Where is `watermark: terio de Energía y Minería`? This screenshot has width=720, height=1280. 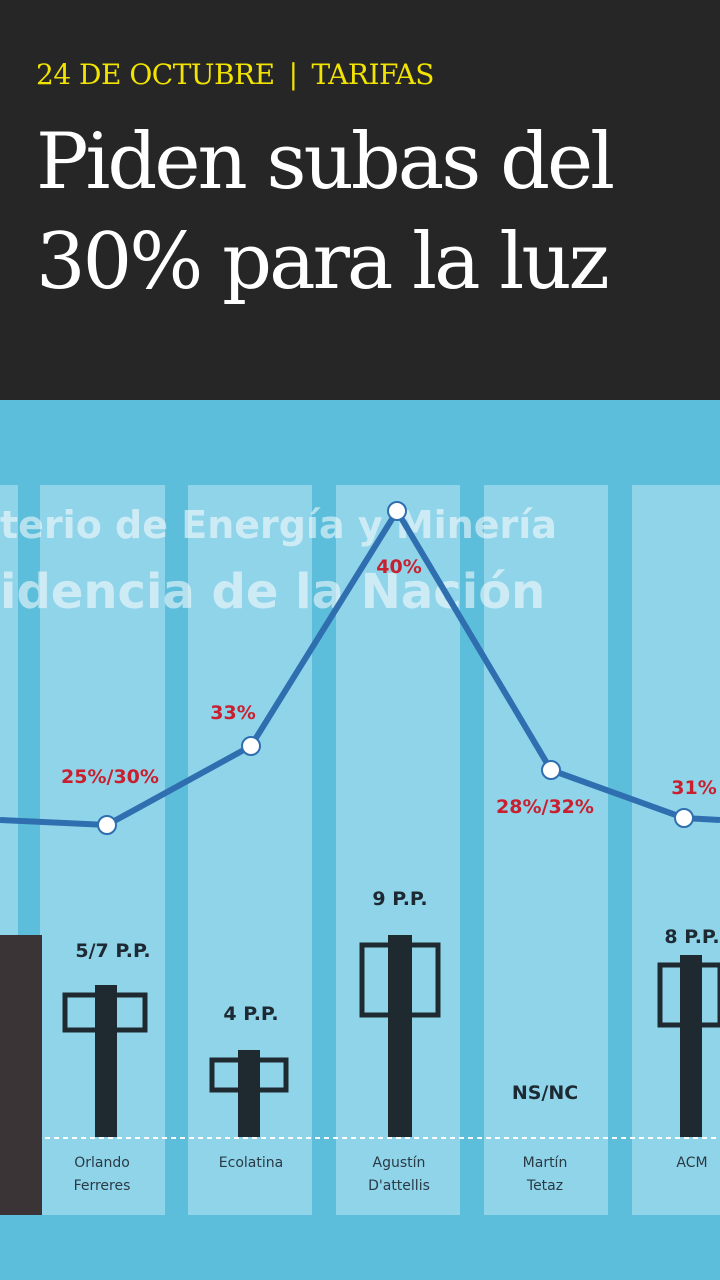
watermark: terio de Energía y Minería is located at coordinates (278, 525).